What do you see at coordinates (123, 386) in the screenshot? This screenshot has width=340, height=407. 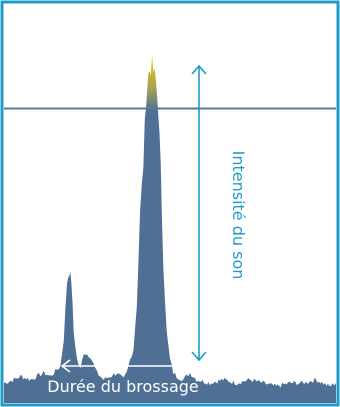 I see `x-axis-label: Durée du brossage` at bounding box center [123, 386].